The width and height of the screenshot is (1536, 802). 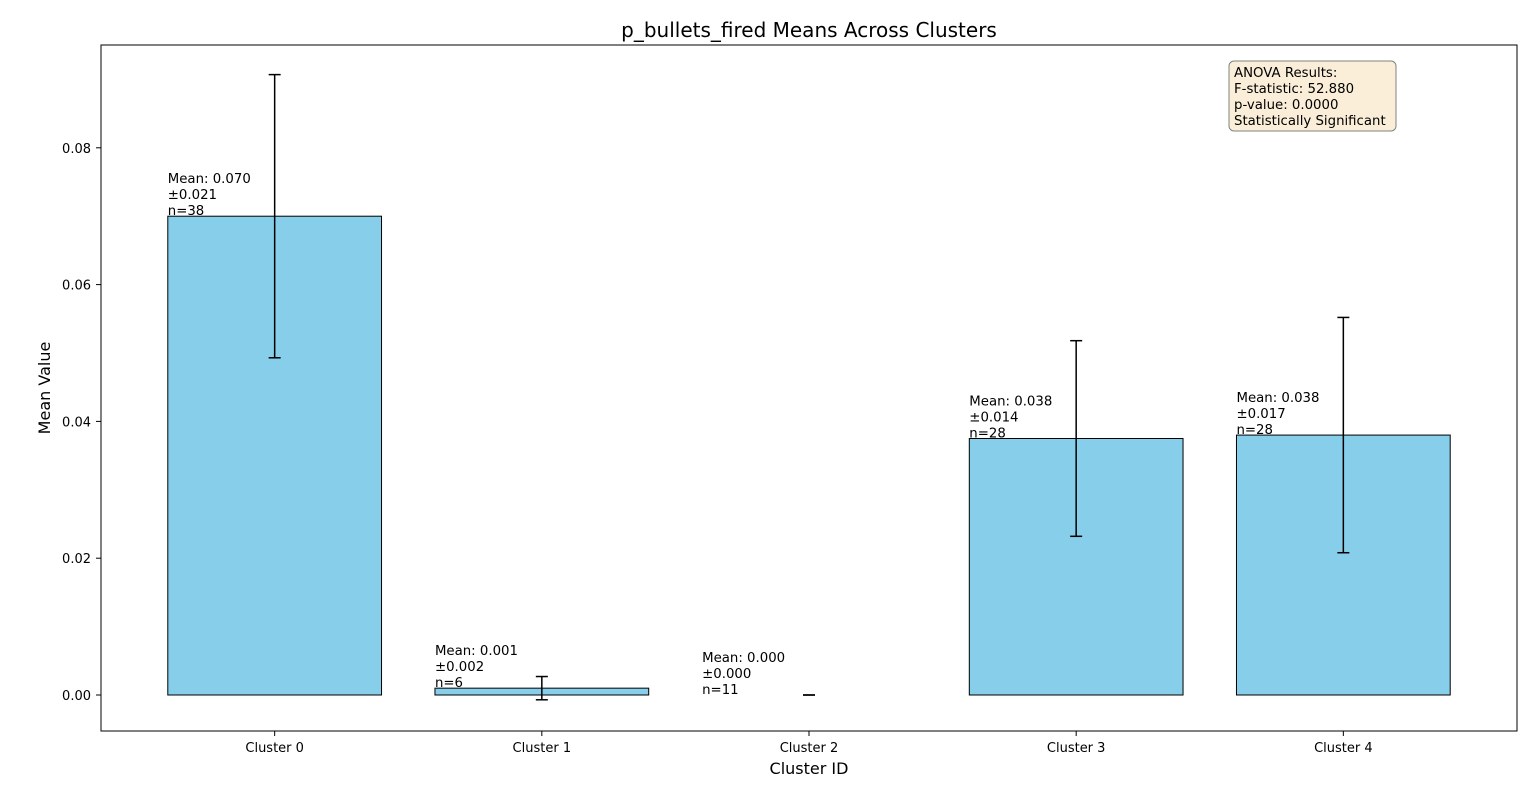 What do you see at coordinates (76, 696) in the screenshot?
I see `y-tick-label: 0.00` at bounding box center [76, 696].